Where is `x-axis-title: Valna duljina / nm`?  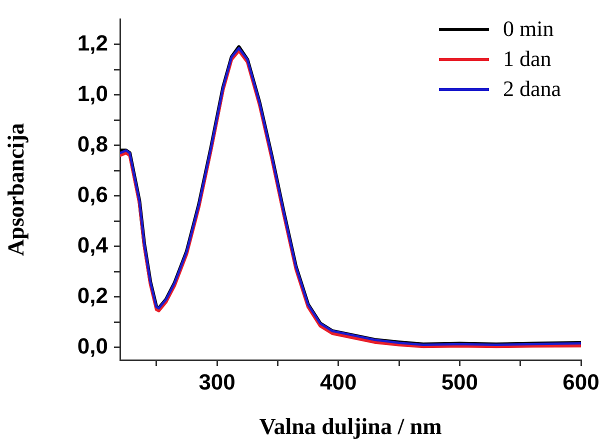
x-axis-title: Valna duljina / nm is located at coordinates (350, 427).